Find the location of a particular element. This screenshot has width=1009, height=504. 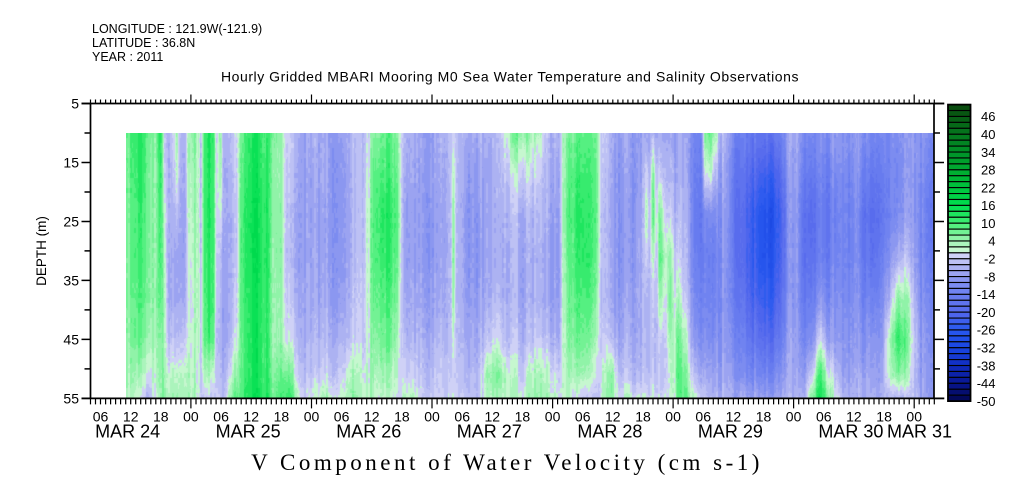

svg-text: -8 is located at coordinates (990, 276).